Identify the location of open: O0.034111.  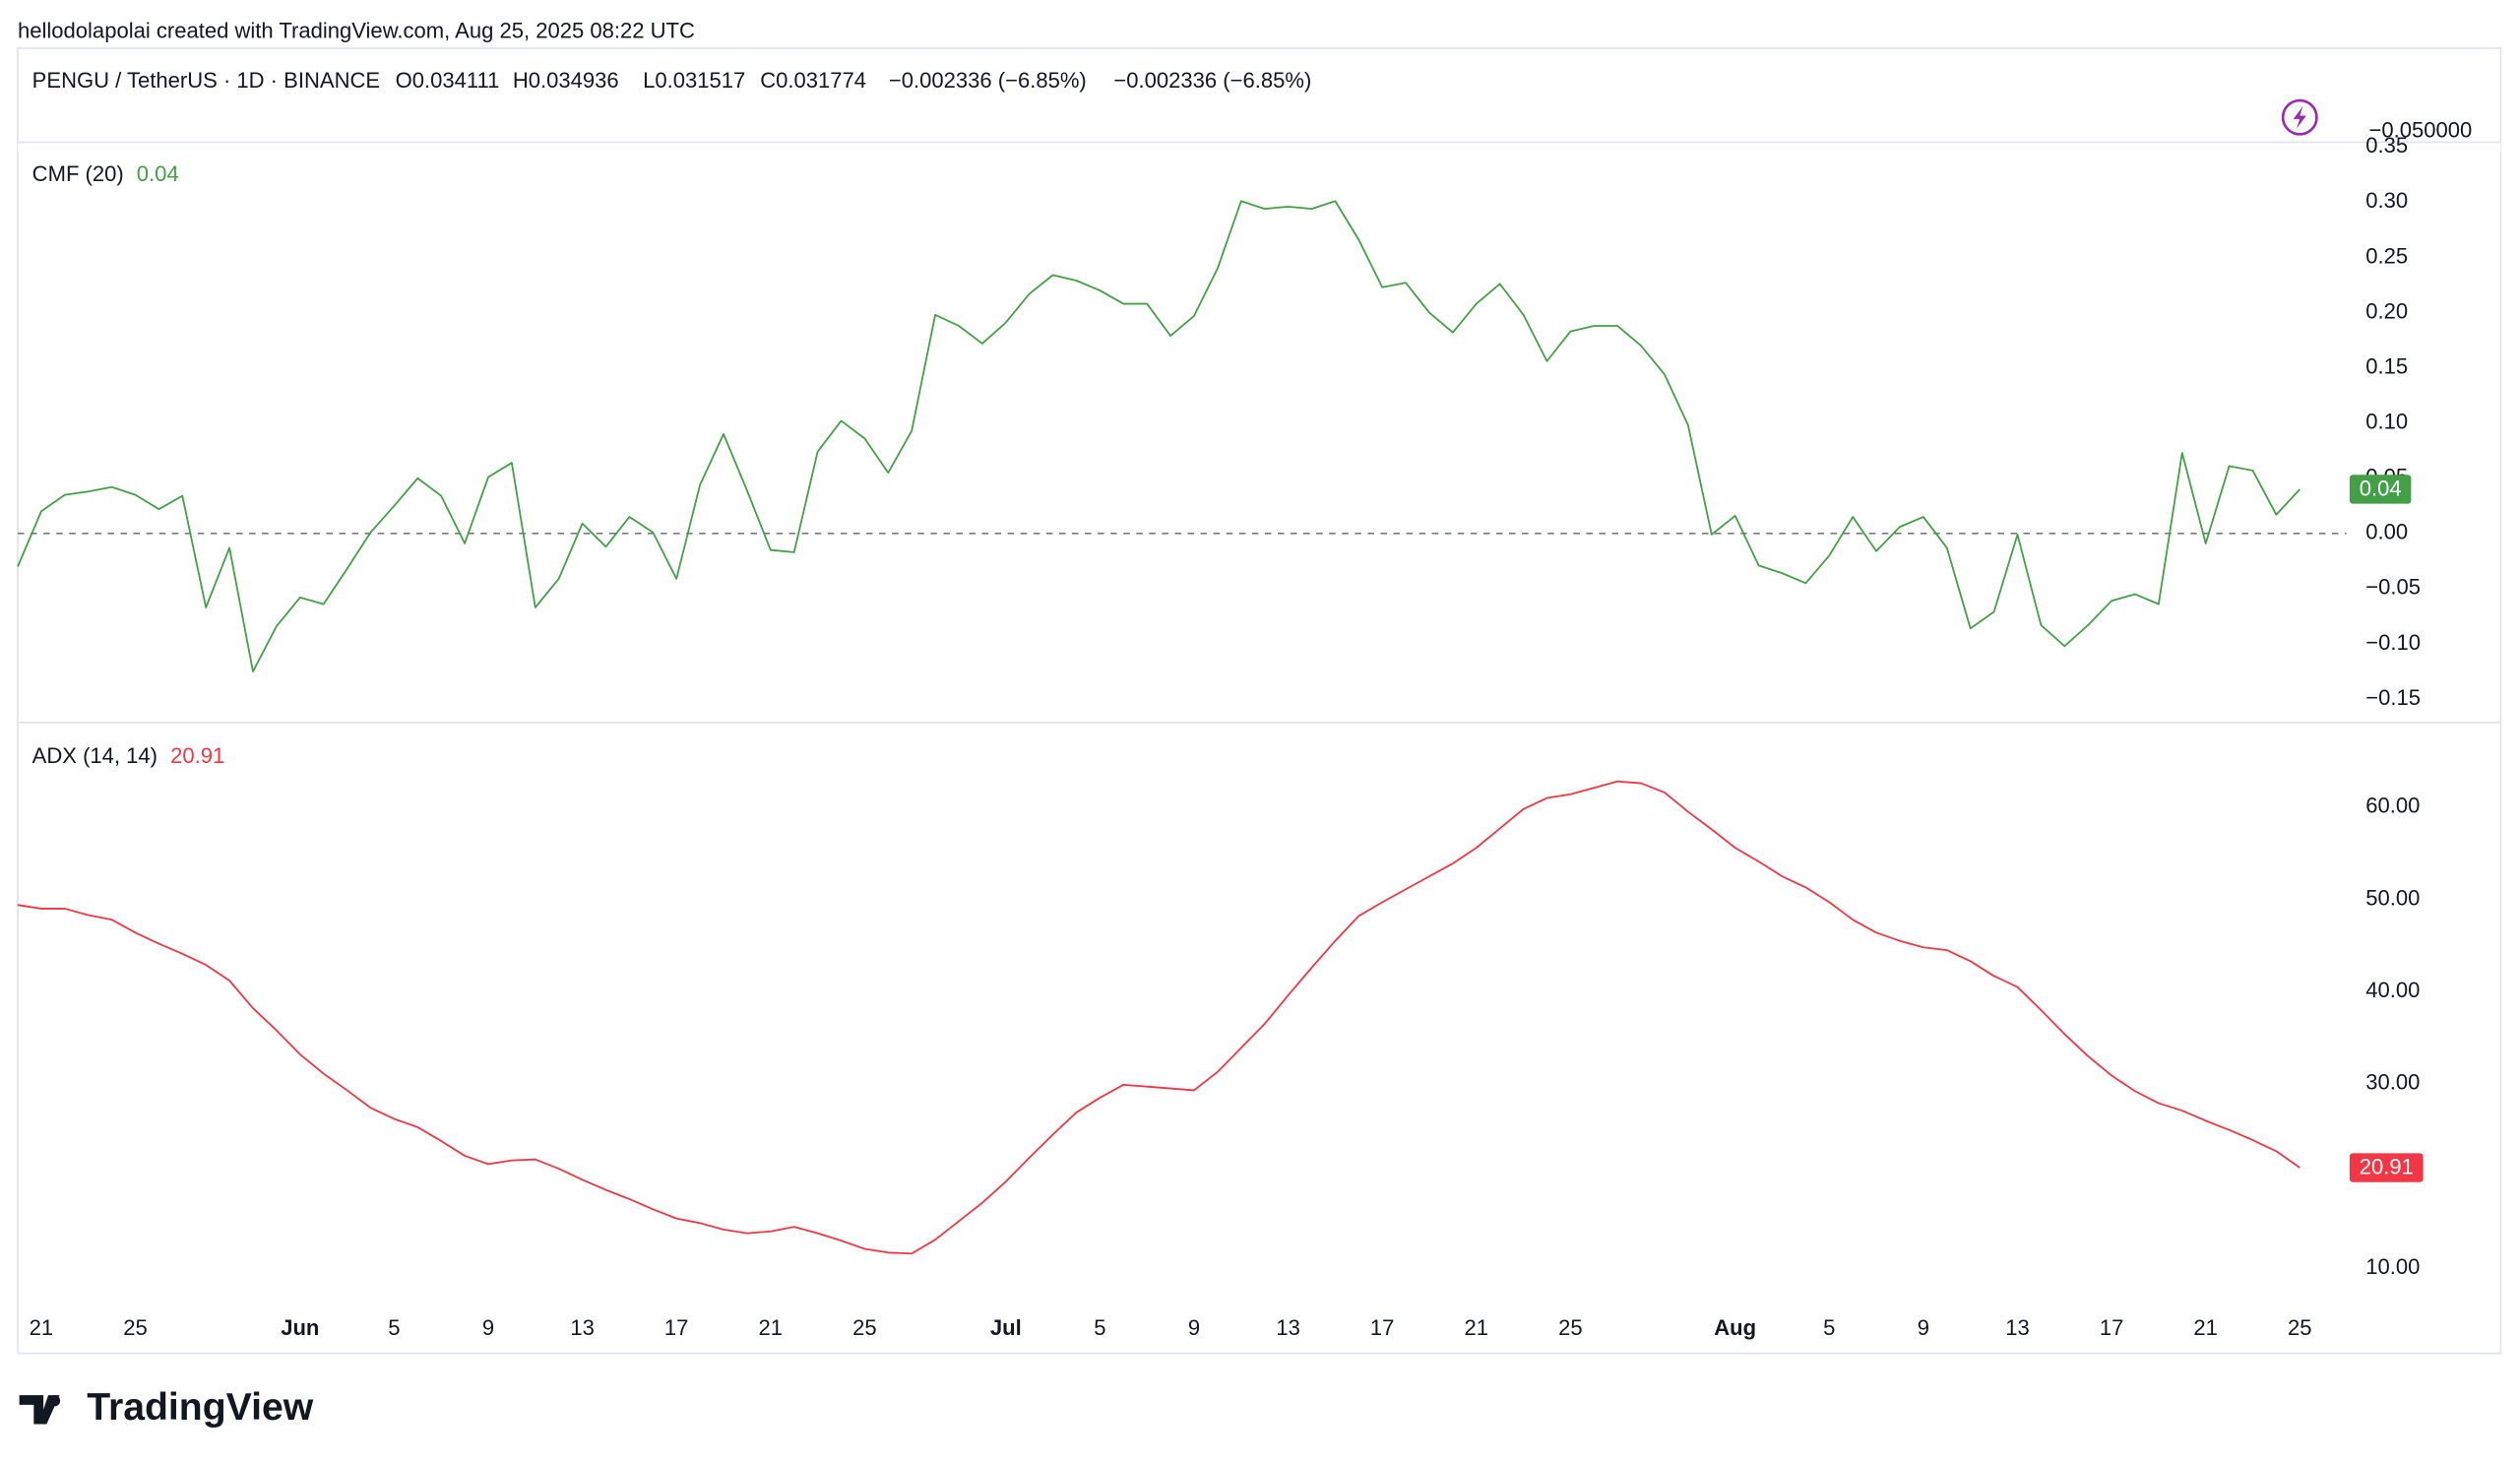
(448, 81).